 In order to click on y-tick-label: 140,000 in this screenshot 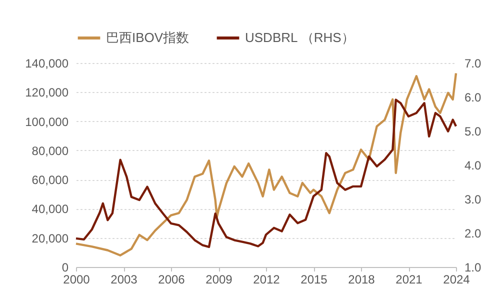, I will do `click(47, 63)`.